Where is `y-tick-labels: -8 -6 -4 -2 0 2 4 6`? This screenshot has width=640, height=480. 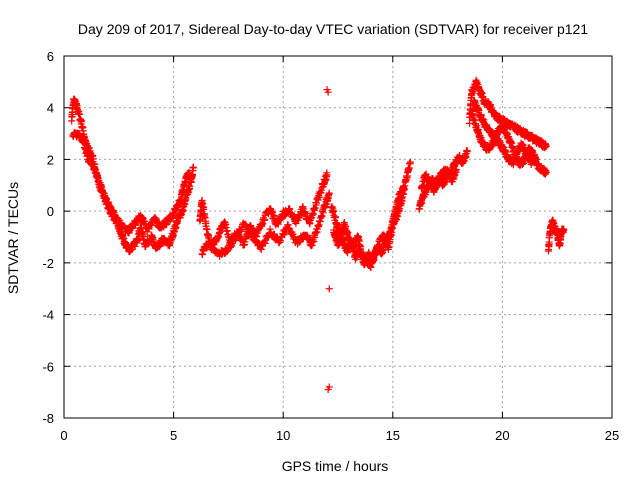 y-tick-labels: -8 -6 -4 -2 0 2 4 6 is located at coordinates (48, 237).